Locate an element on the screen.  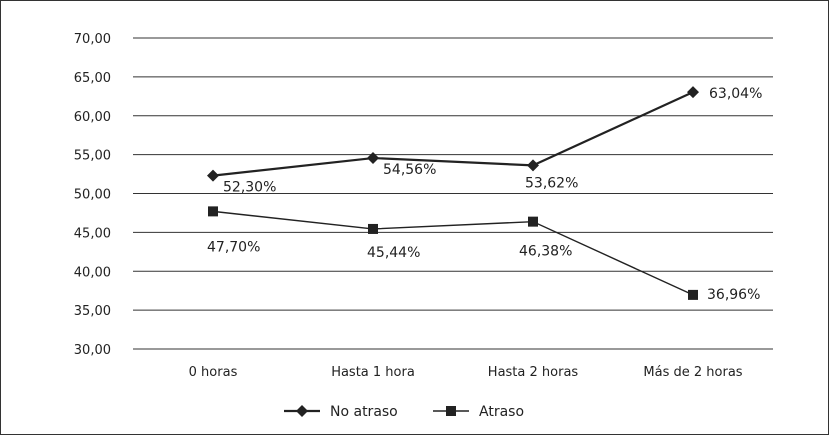
legend-item-no-atraso: No atraso is located at coordinates (341, 412).